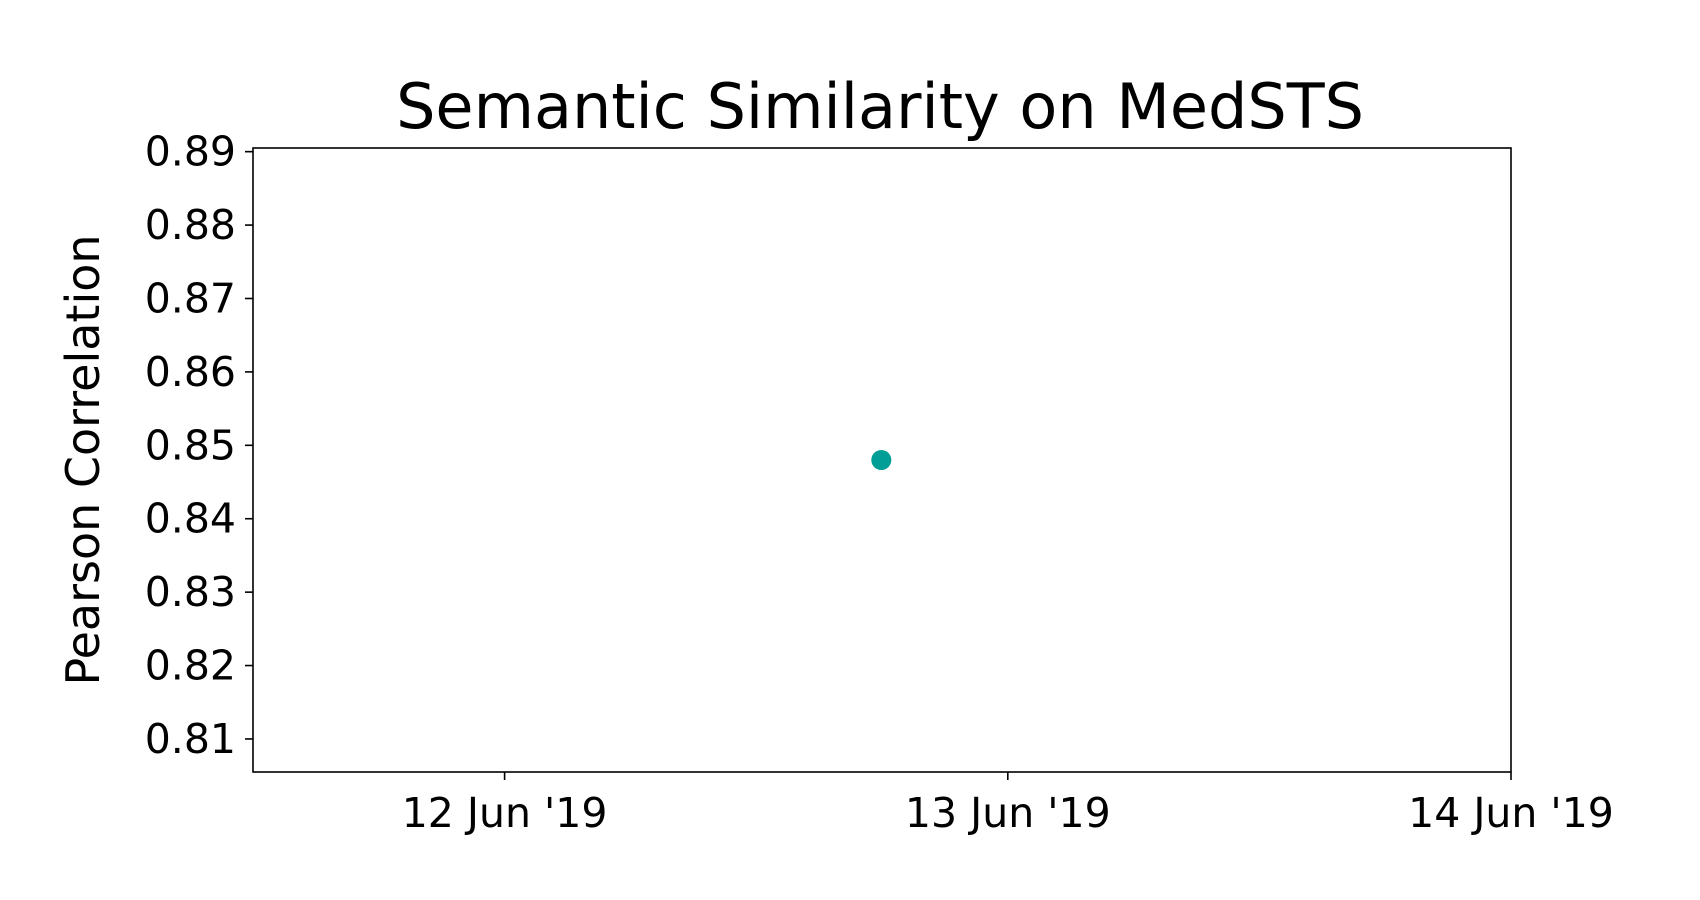  I want to click on y-axis: 0.81 0.82 0.83 0.84 0.85 0.86 0.87 0.88 0.89, so click(199, 445).